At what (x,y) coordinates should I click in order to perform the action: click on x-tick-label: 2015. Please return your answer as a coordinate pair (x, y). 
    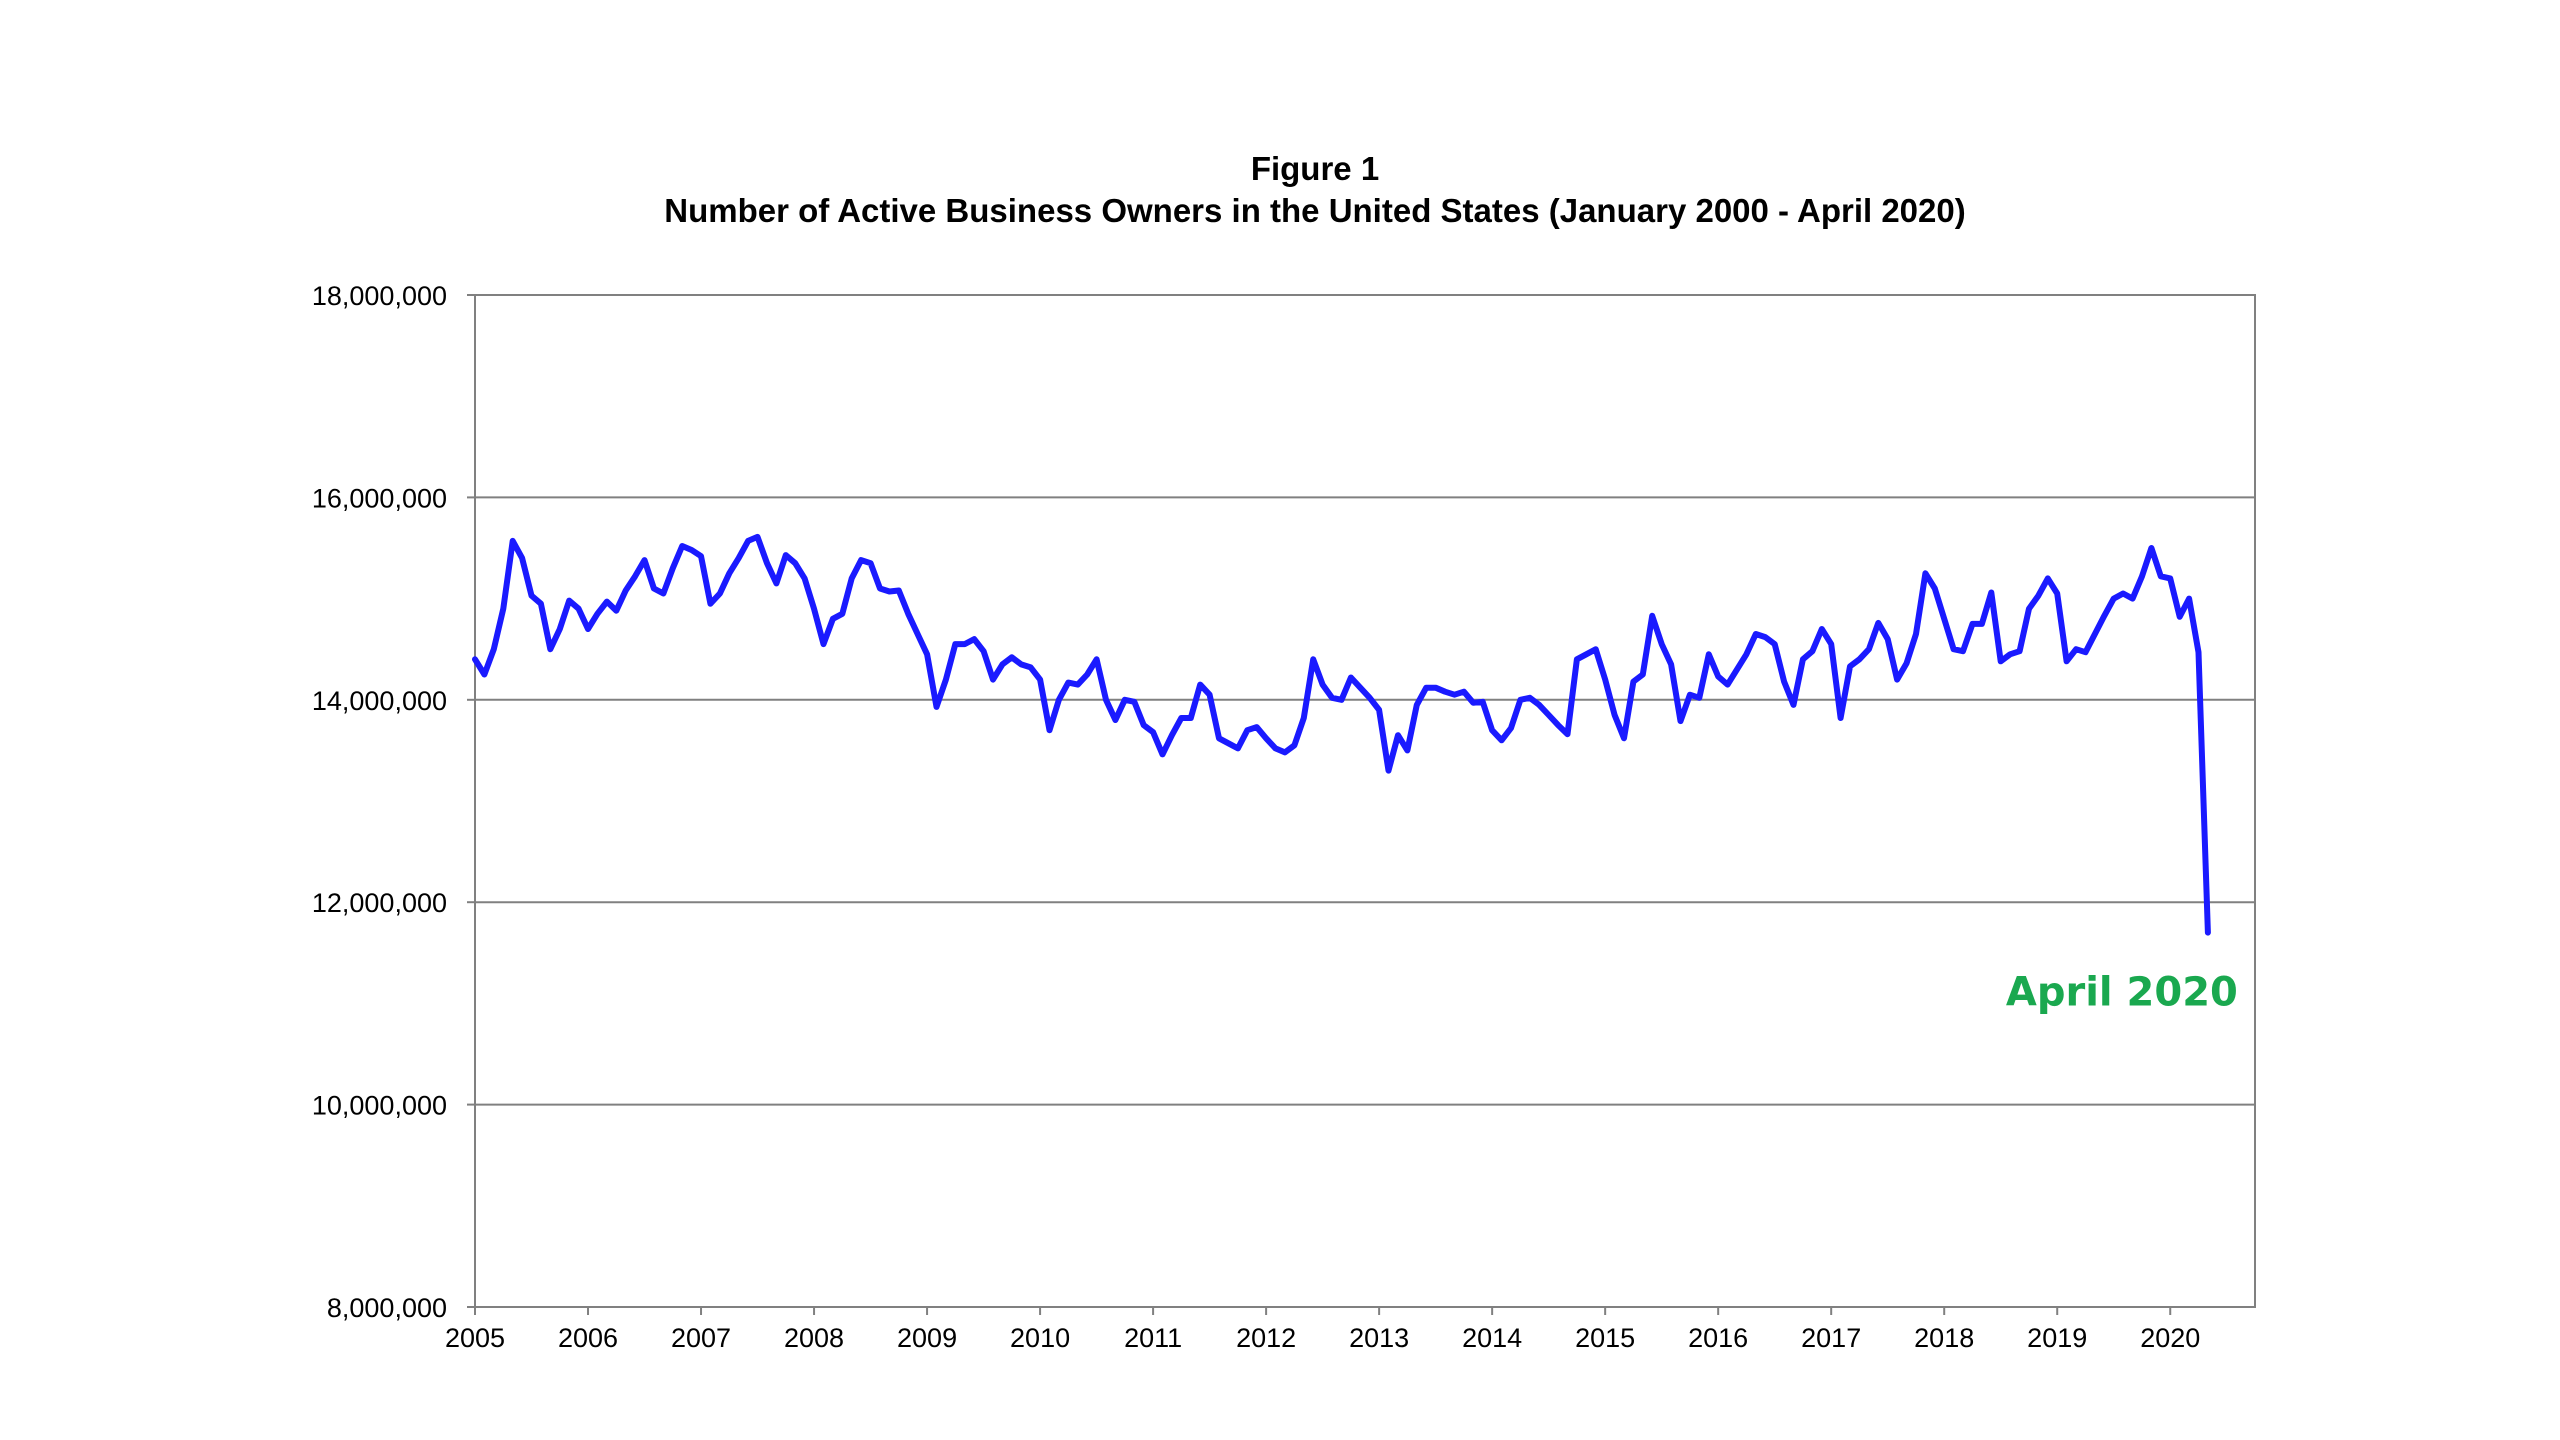
    Looking at the image, I should click on (1605, 1338).